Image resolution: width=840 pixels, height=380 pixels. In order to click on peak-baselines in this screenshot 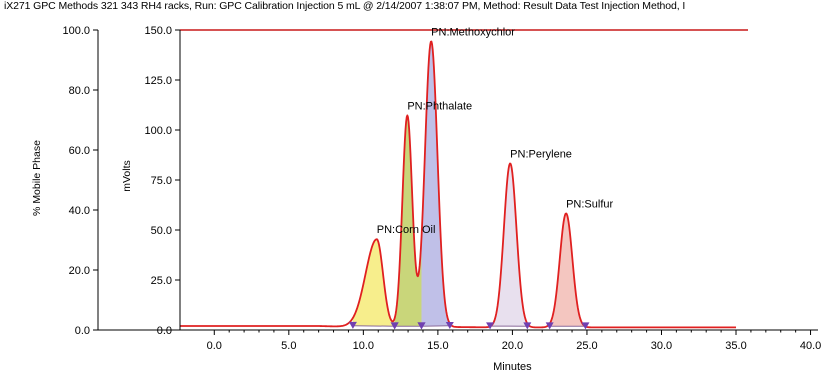, I will do `click(469, 326)`.